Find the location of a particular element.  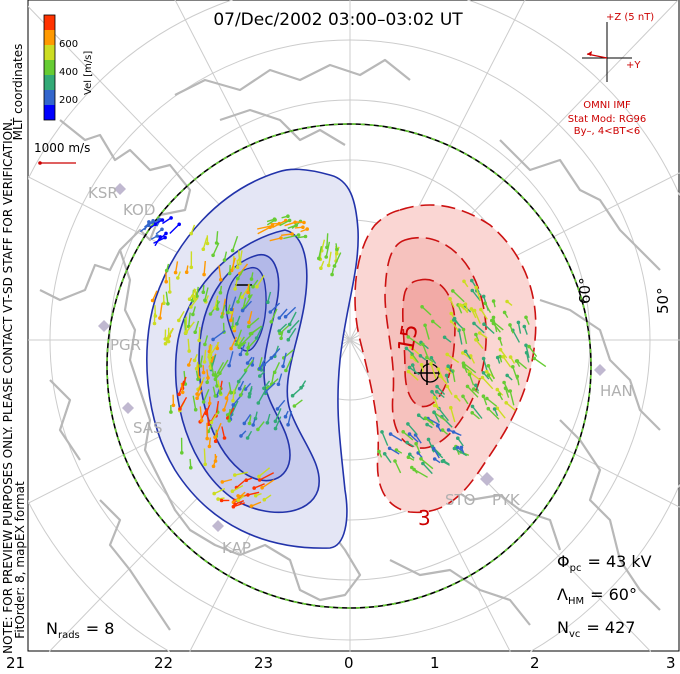

colorbar-tick-600: 600 is located at coordinates (68, 44).